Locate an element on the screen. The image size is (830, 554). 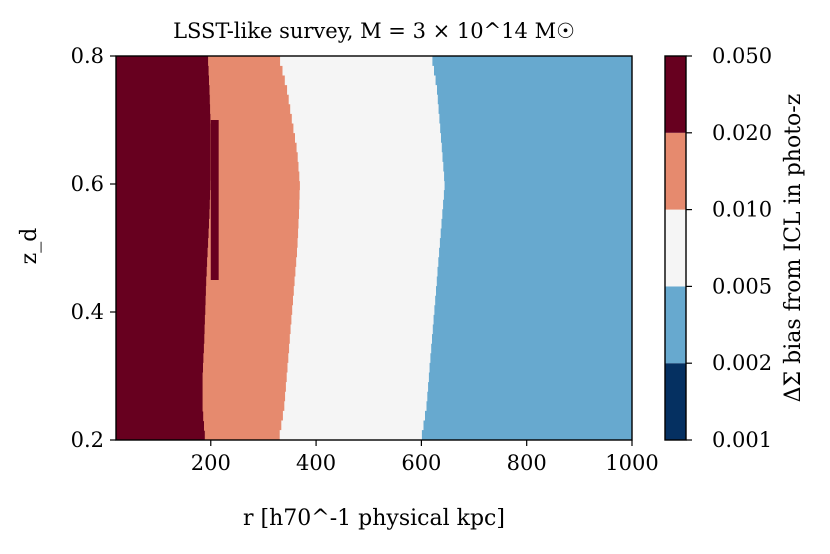
region-0.020-0.050 is located at coordinates (163, 248).